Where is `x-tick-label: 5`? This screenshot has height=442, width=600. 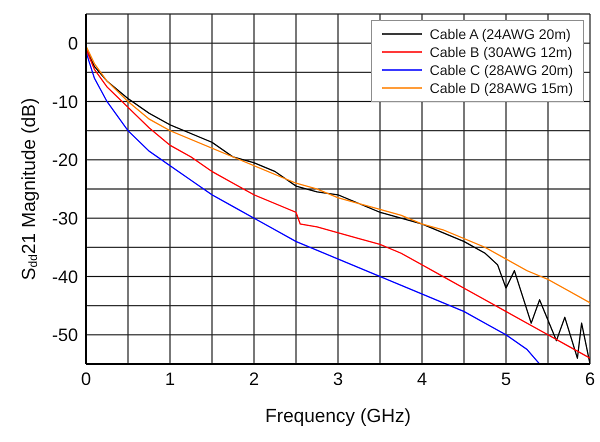 x-tick-label: 5 is located at coordinates (506, 378).